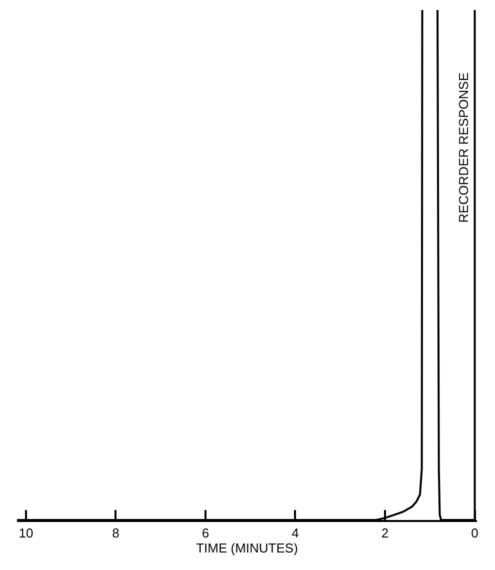  I want to click on x-axis-title: TIME (MINUTES), so click(247, 548).